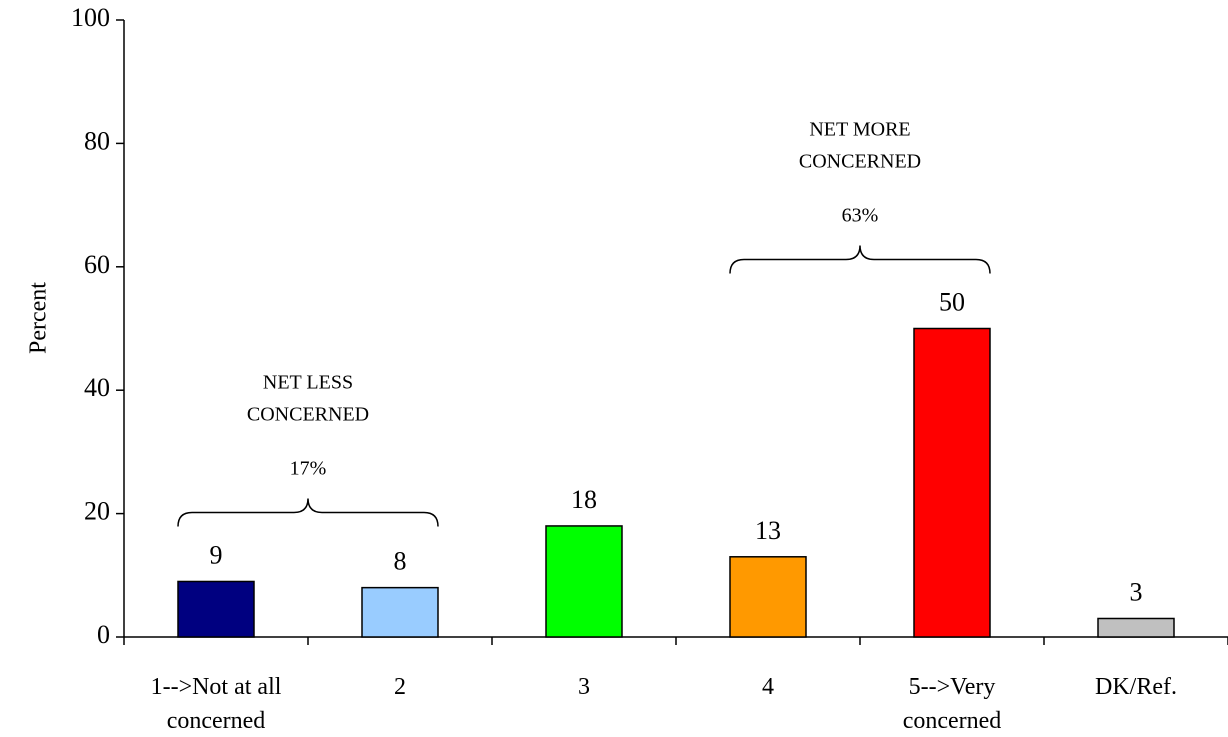 The width and height of the screenshot is (1228, 737). I want to click on data-label: 13, so click(768, 530).